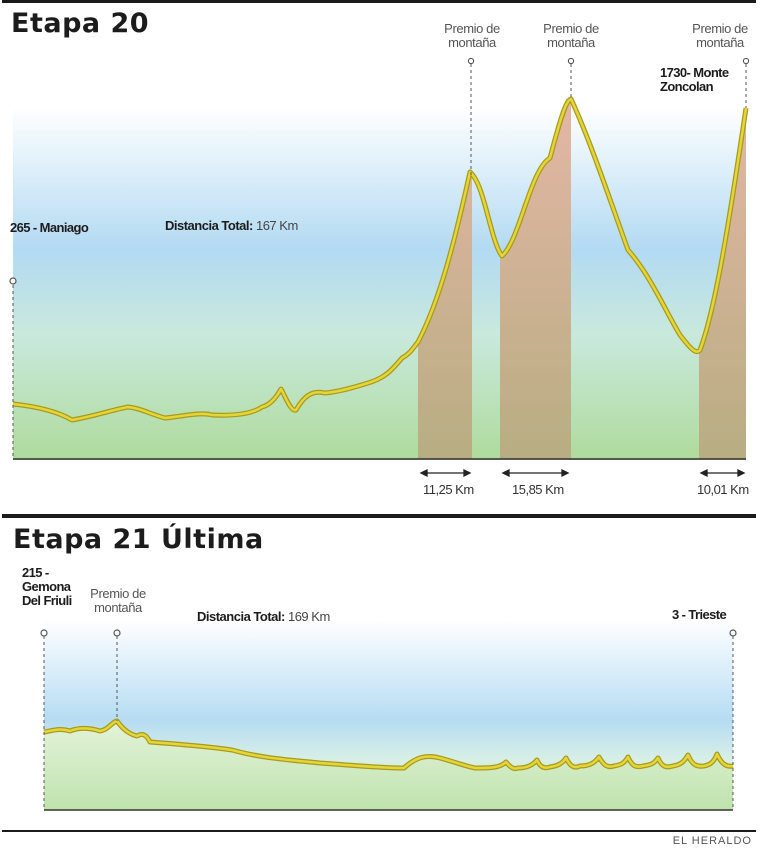 The height and width of the screenshot is (850, 760). I want to click on stage20-mountain-marker-3-dot, so click(746, 61).